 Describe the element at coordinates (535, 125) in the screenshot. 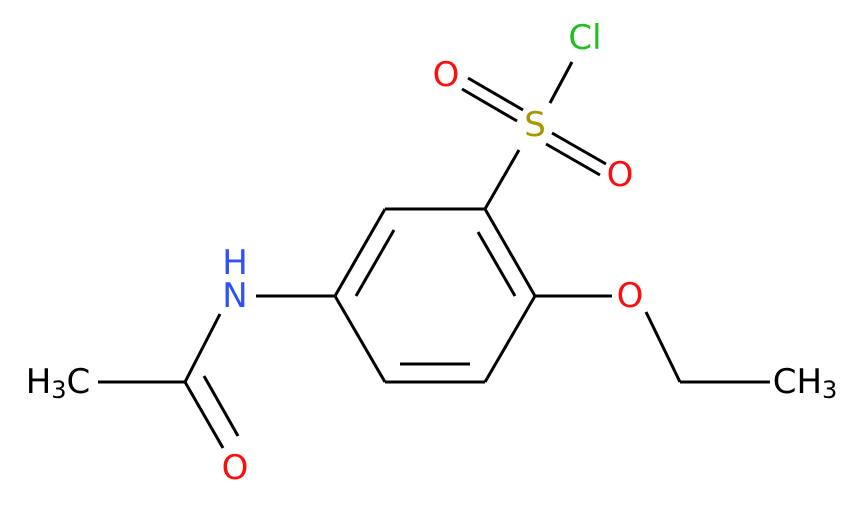

I see `atom-label: S` at that location.